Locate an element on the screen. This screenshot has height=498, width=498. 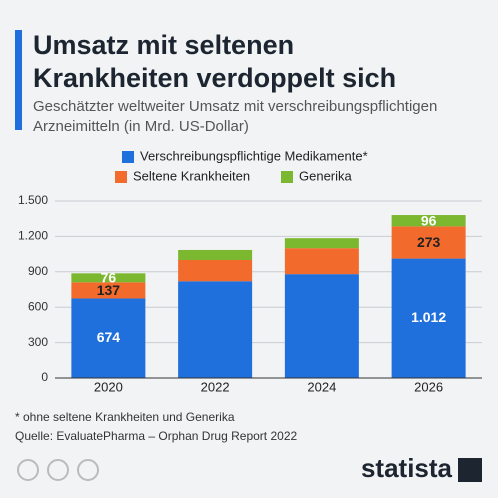
x-tick-label: 2024 is located at coordinates (321, 386).